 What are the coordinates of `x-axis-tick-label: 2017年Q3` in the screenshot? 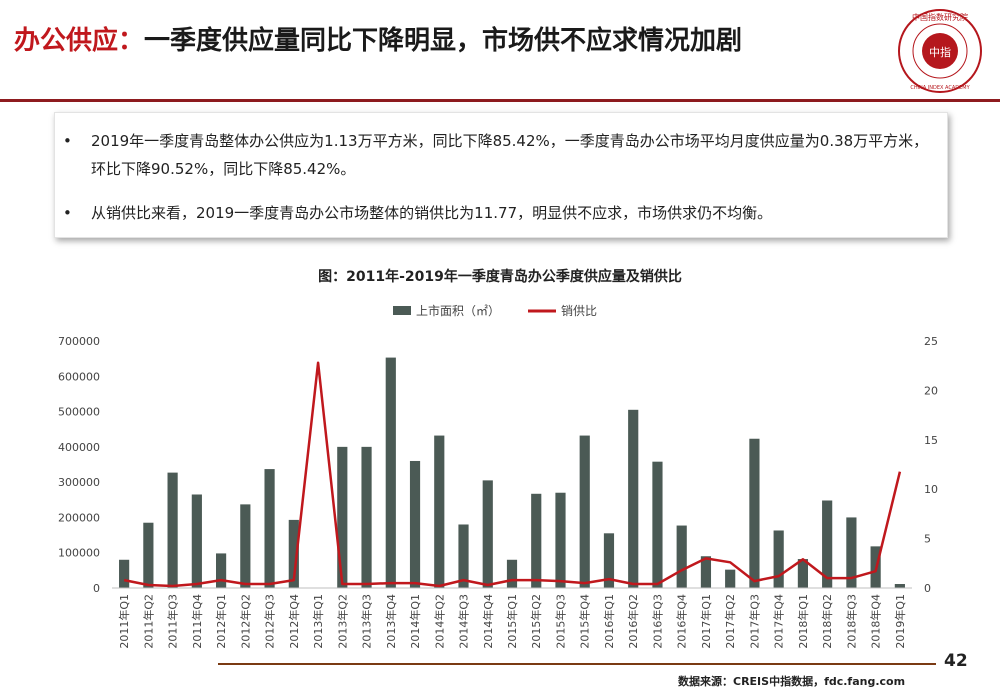 It's located at (754, 621).